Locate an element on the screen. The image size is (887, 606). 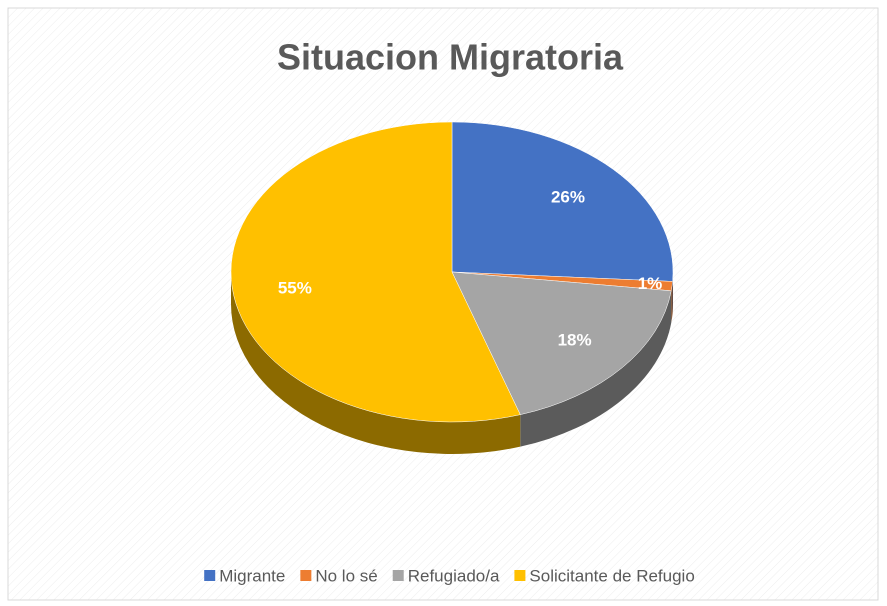
data-label: 55% is located at coordinates (295, 287).